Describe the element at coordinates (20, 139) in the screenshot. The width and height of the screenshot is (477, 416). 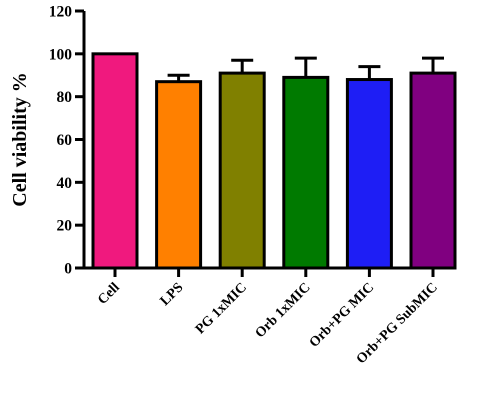
I see `y-axis-title: Cell viability %` at that location.